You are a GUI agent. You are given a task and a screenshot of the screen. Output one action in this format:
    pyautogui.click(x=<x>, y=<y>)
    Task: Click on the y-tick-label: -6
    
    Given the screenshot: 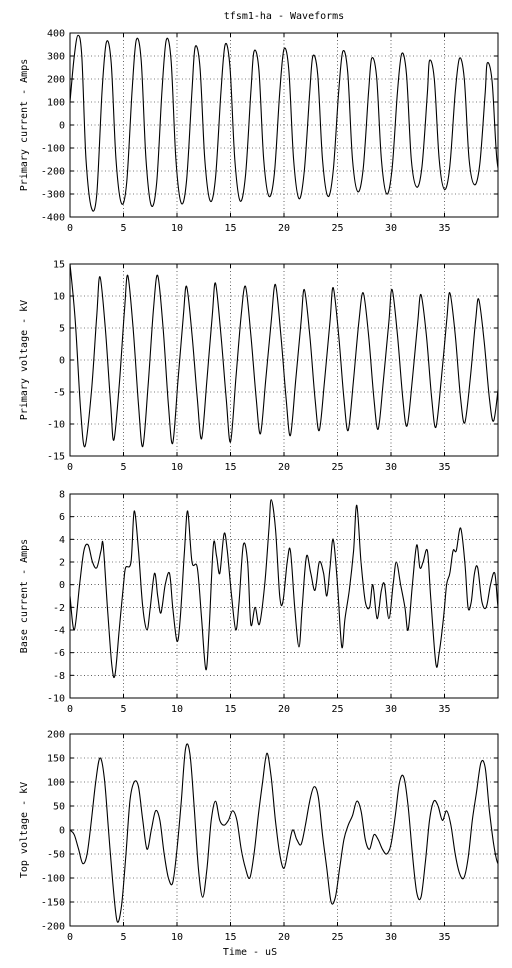 What is the action you would take?
    pyautogui.click(x=59, y=653)
    